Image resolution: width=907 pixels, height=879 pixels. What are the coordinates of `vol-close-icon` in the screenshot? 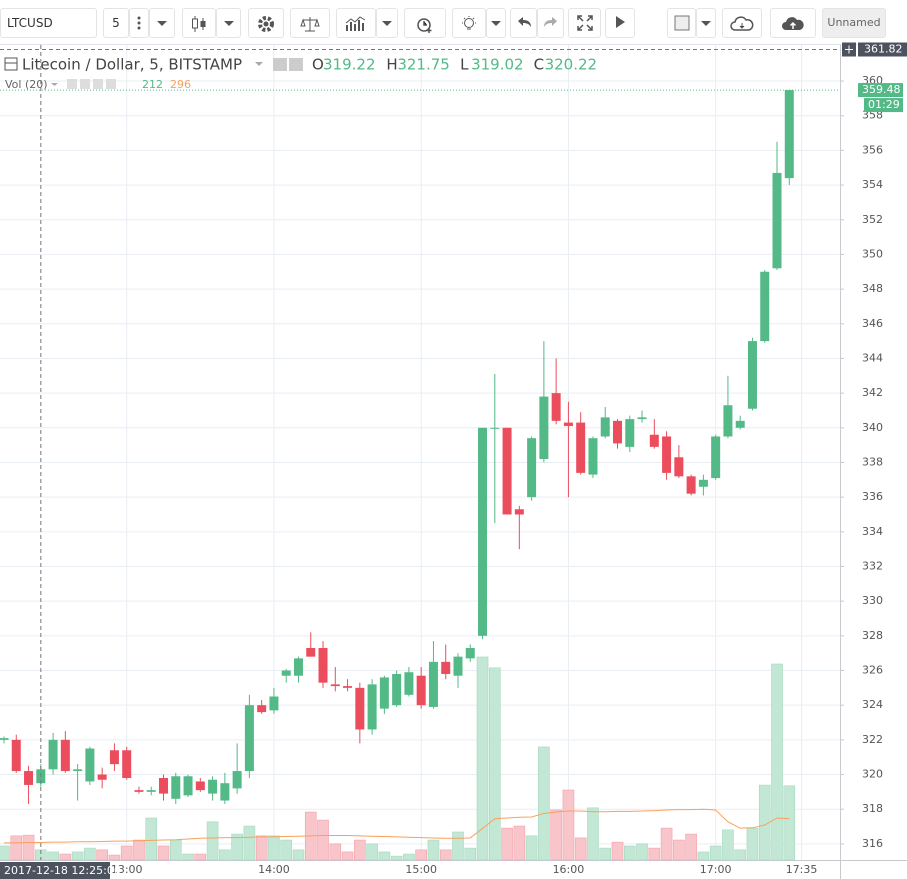 It's located at (111, 84).